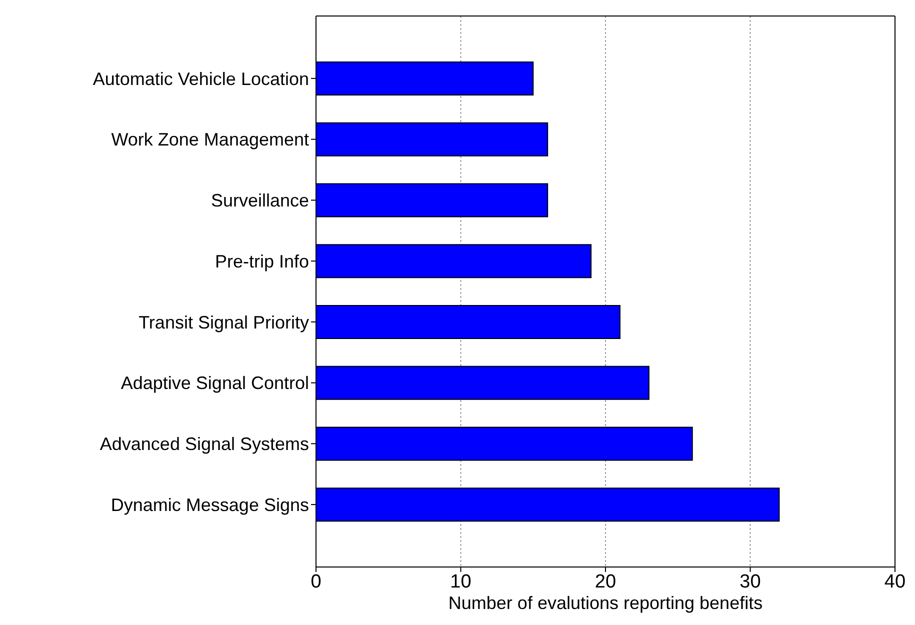 The height and width of the screenshot is (625, 915). I want to click on x-tick-label: 20, so click(605, 581).